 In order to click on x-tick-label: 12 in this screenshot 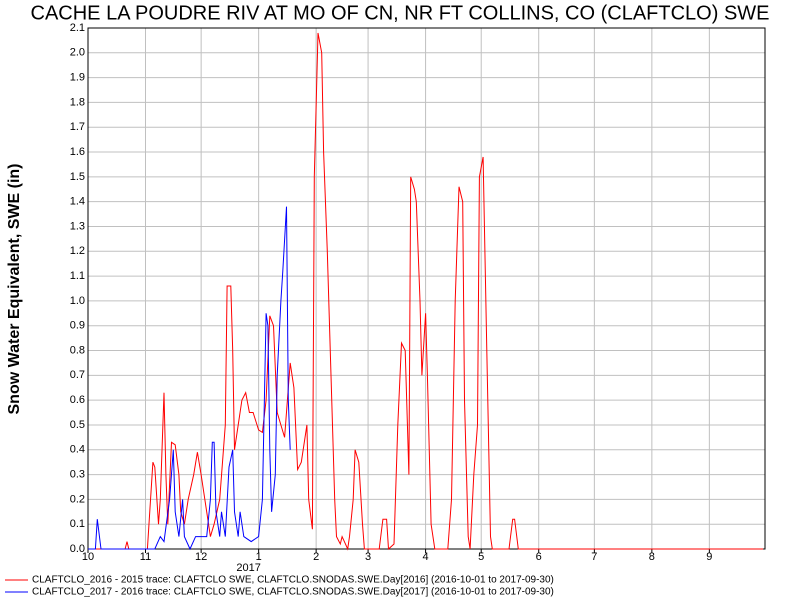, I will do `click(201, 557)`.